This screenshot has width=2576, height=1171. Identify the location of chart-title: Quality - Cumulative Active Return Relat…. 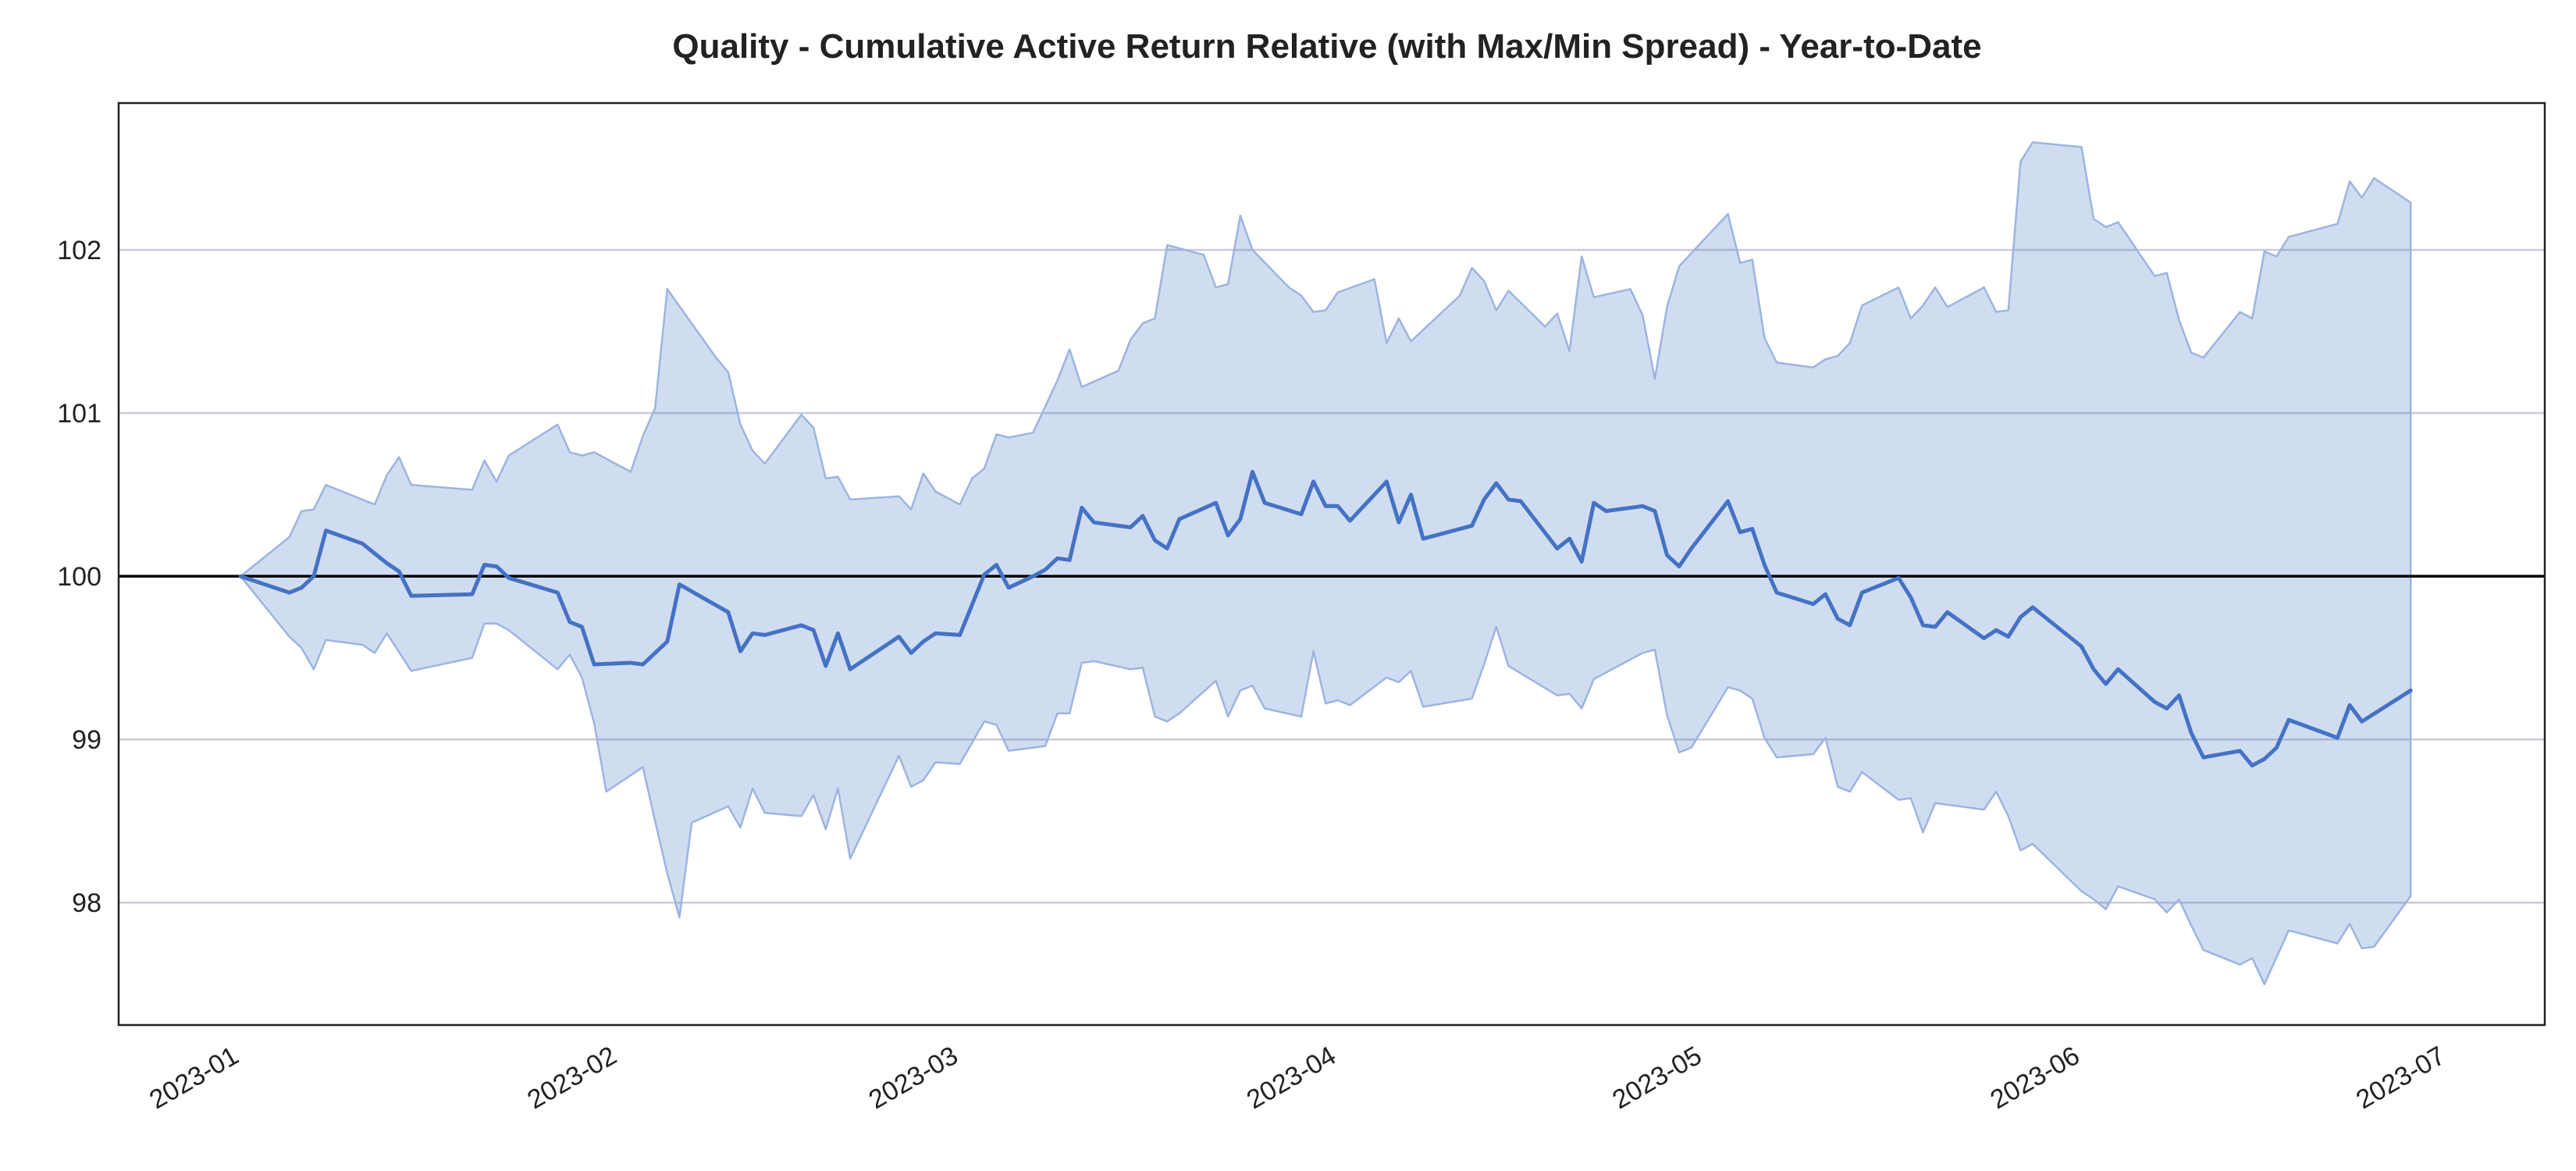
(1326, 46).